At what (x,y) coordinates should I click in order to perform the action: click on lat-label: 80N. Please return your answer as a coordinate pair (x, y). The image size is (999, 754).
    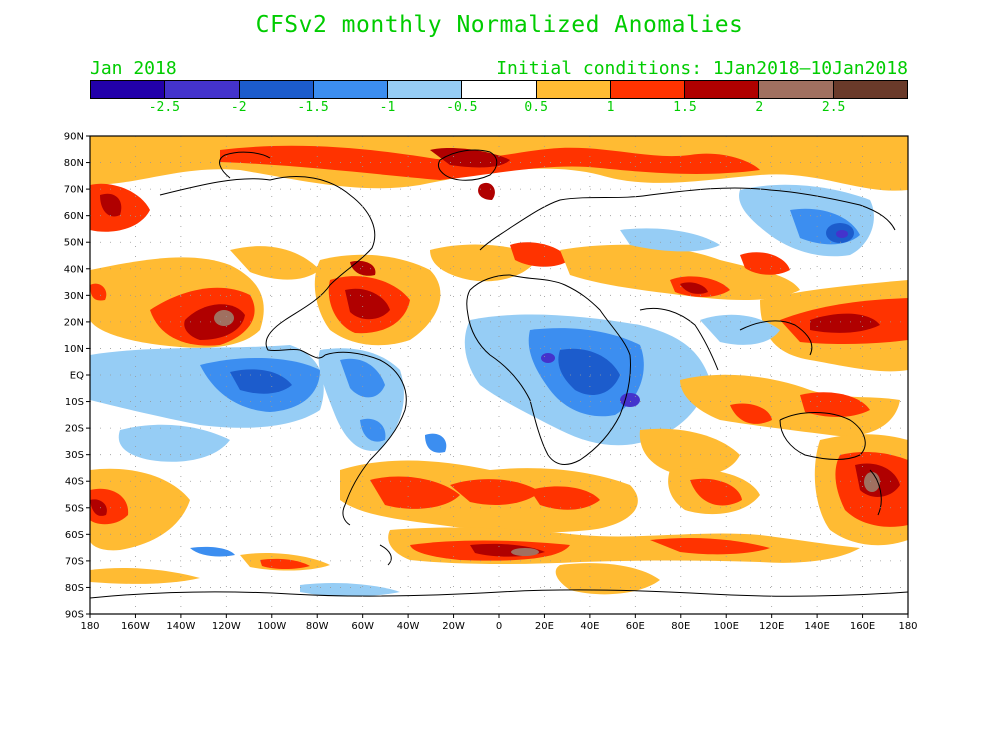
    Looking at the image, I should click on (74, 163).